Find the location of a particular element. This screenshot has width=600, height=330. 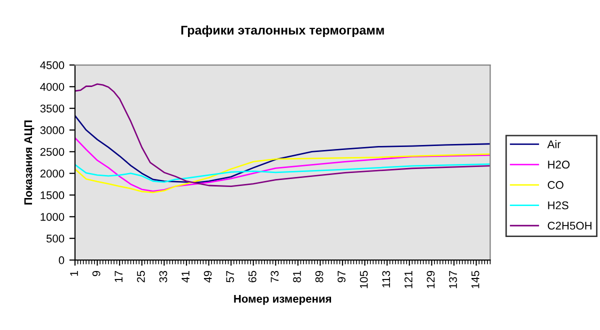

legend-label: C2H5OH is located at coordinates (570, 226).